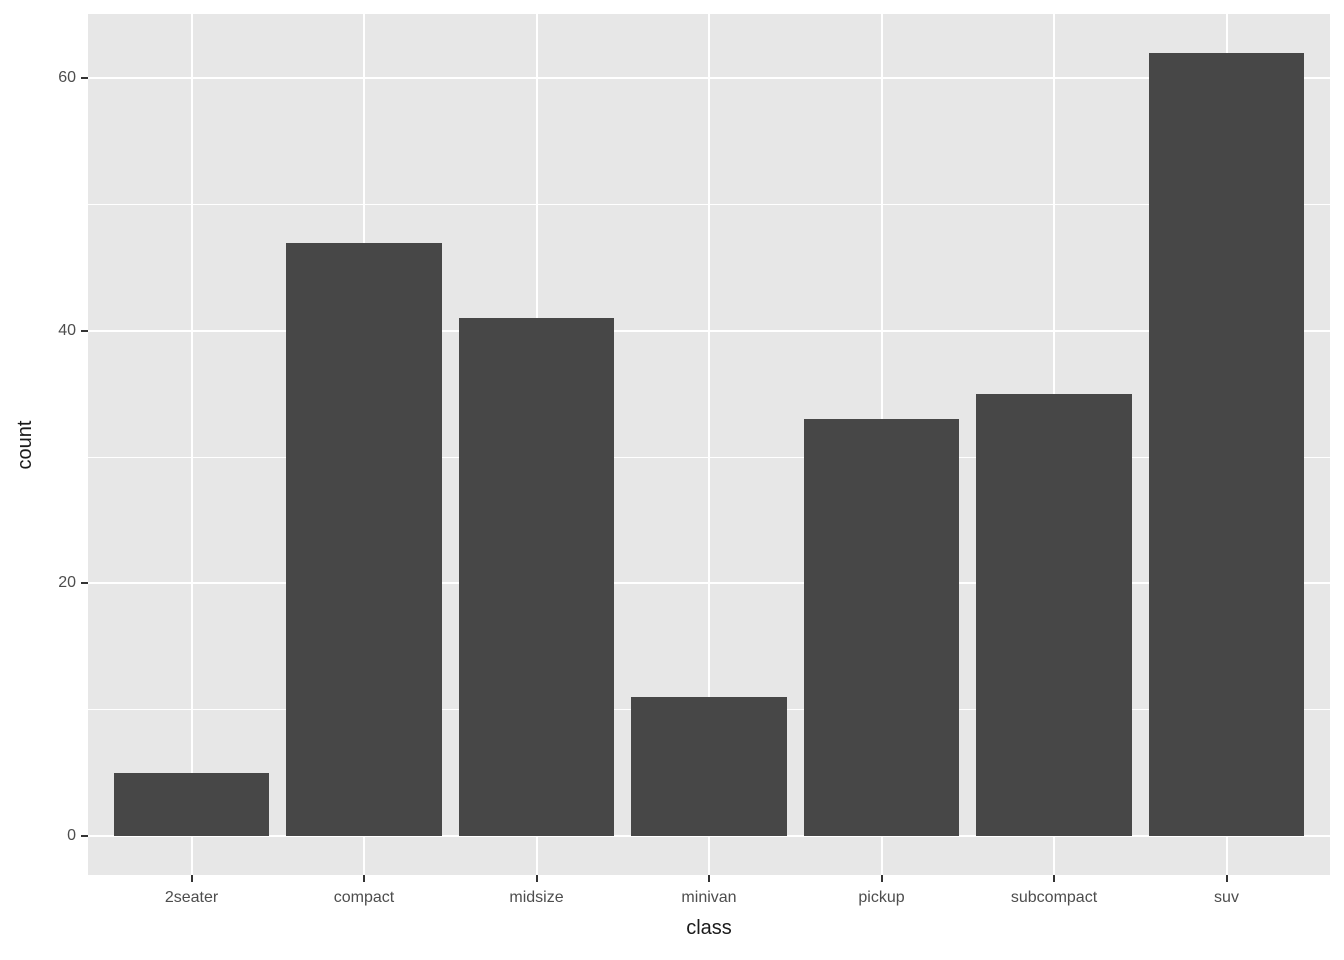  What do you see at coordinates (191, 444) in the screenshot?
I see `major-gridline-x-2seater` at bounding box center [191, 444].